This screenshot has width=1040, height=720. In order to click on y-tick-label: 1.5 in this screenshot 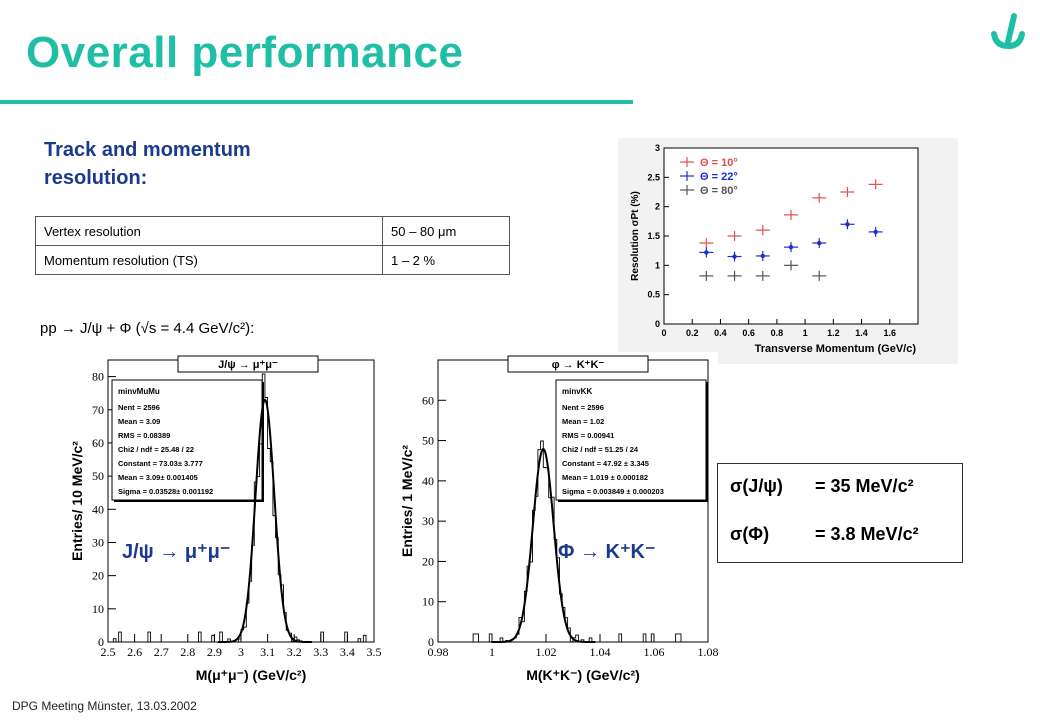, I will do `click(653, 236)`.